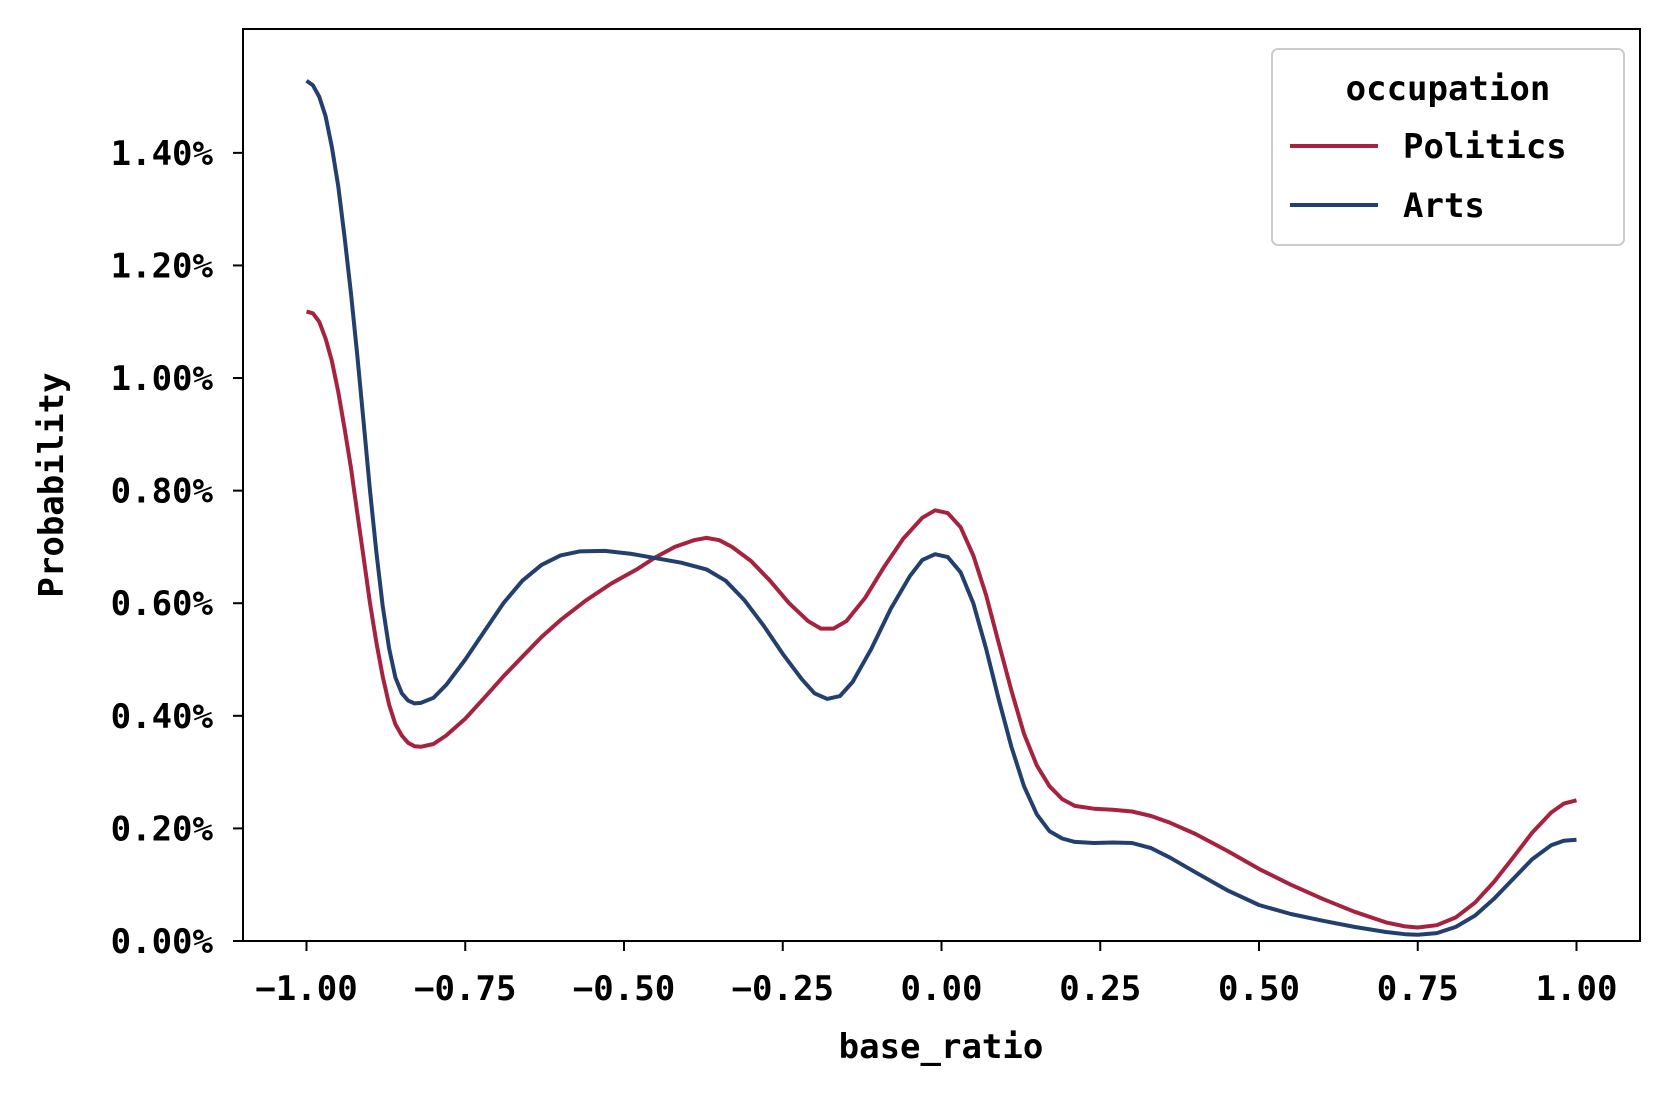 The image size is (1667, 1093). Describe the element at coordinates (1577, 989) in the screenshot. I see `x-tick-label: 1.00` at that location.